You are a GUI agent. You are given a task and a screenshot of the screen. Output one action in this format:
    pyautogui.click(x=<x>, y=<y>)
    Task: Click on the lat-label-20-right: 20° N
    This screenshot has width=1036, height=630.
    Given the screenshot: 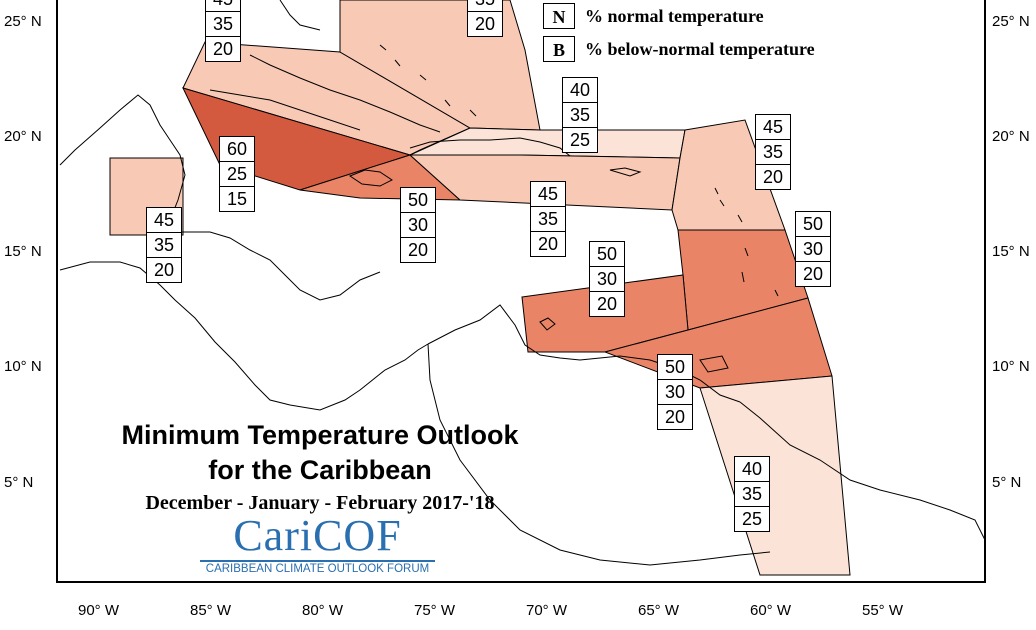 What is the action you would take?
    pyautogui.click(x=1011, y=136)
    